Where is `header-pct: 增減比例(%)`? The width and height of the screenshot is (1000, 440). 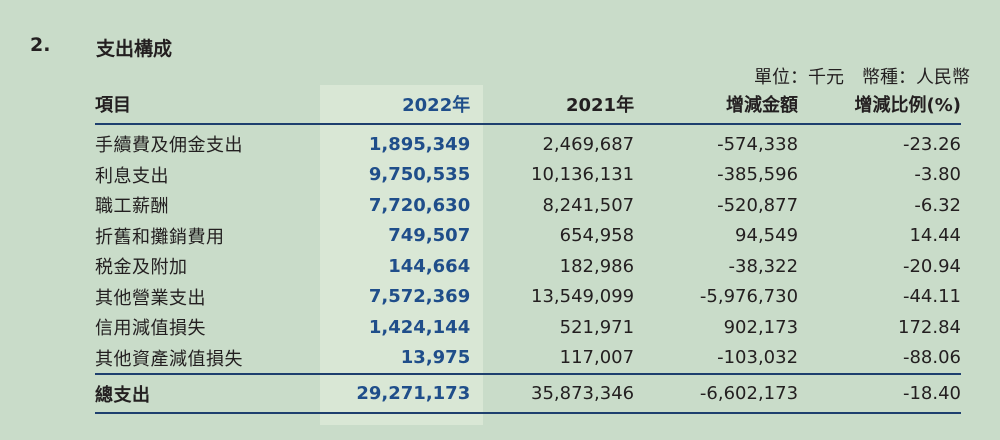
header-pct: 增減比例(%) is located at coordinates (879, 105).